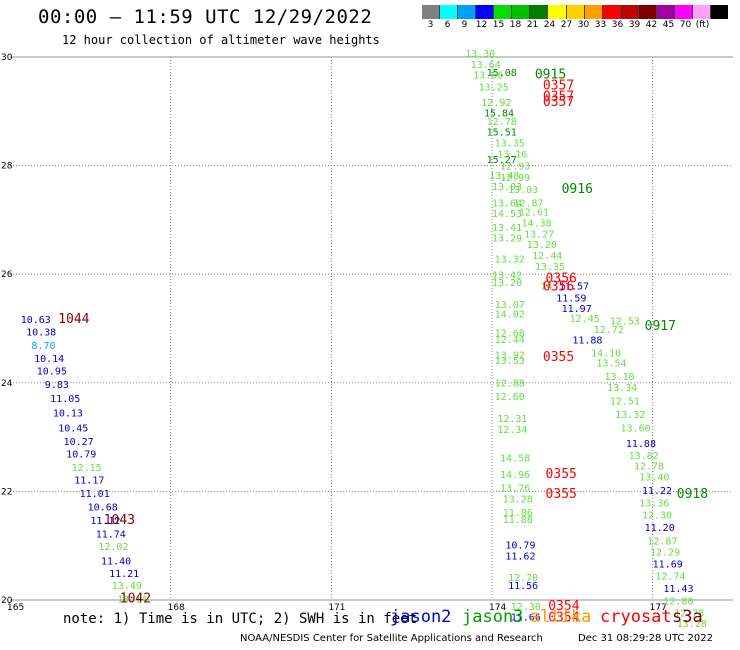 The width and height of the screenshot is (740, 650). I want to click on wave-height-label: 13.53, so click(510, 361).